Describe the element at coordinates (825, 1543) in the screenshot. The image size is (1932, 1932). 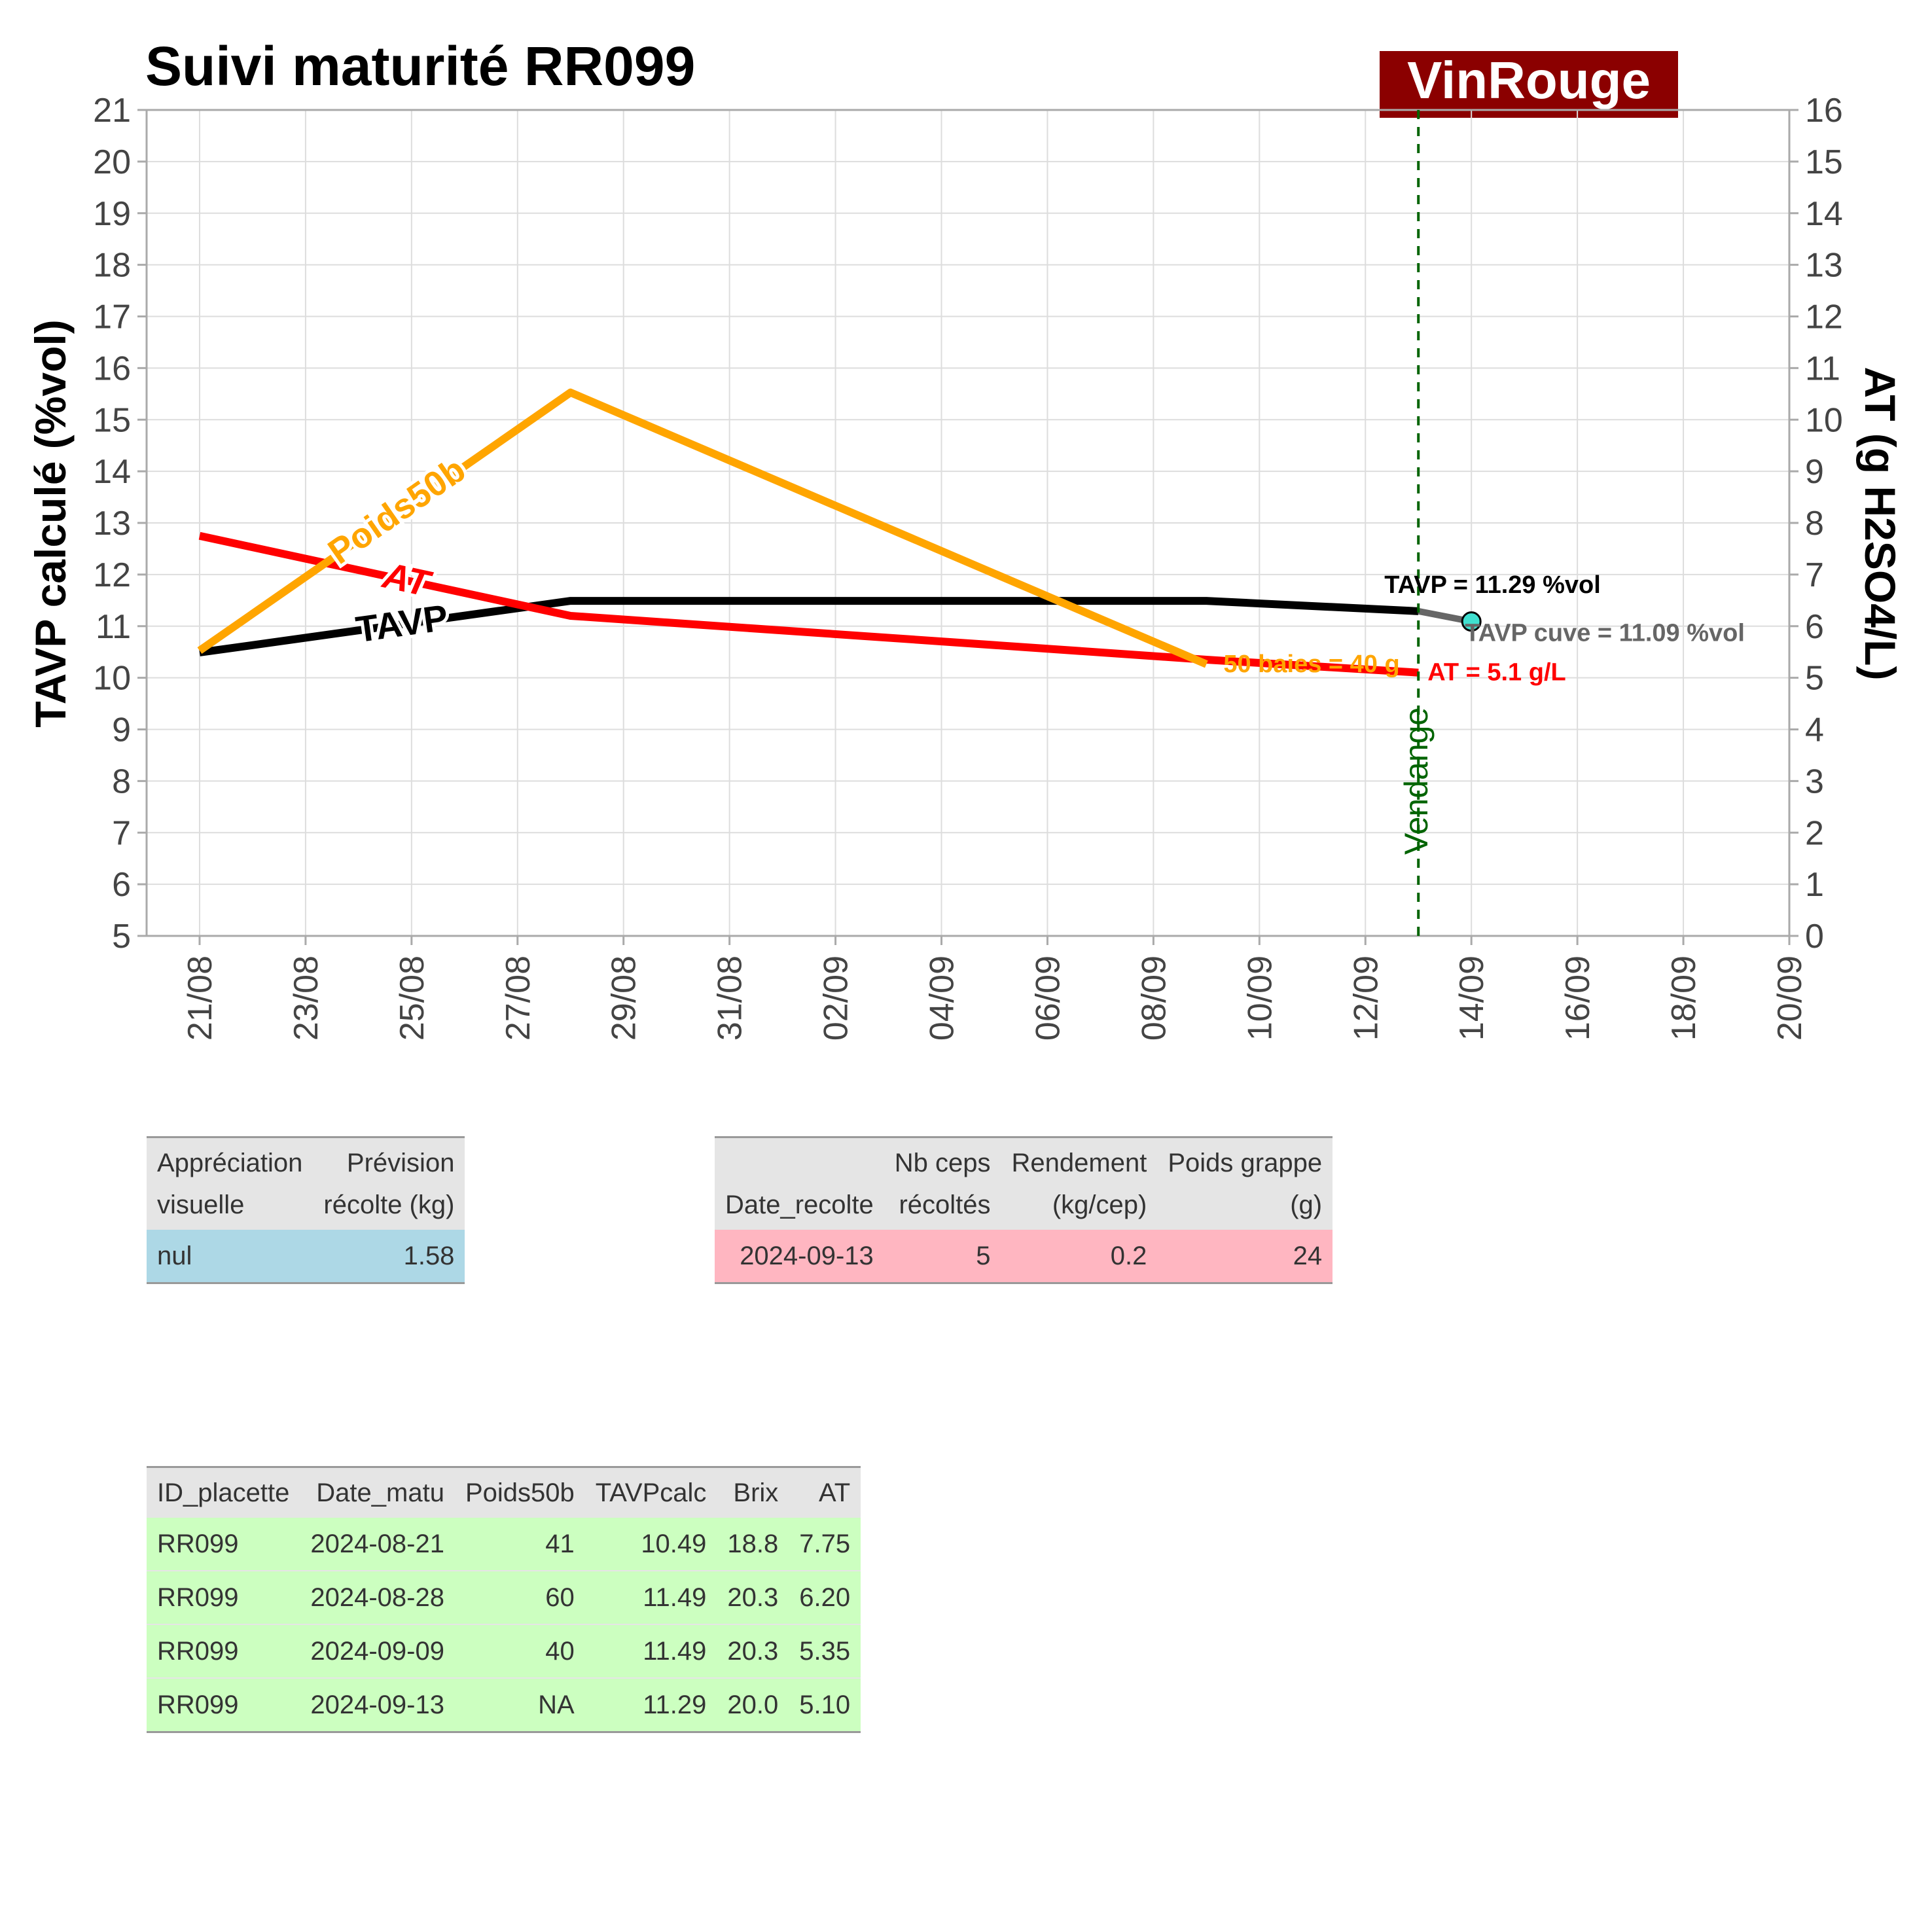
I see `cell-at: 7.75` at that location.